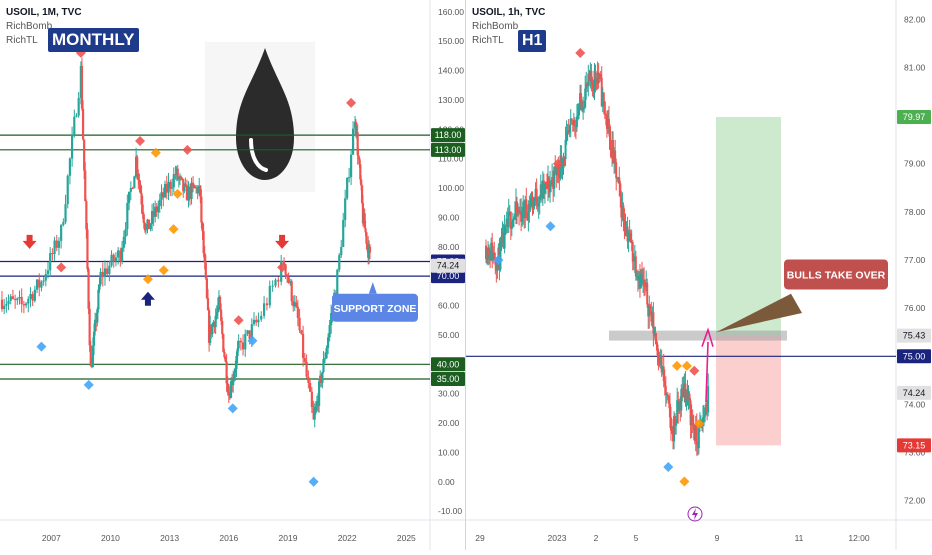 Image resolution: width=932 pixels, height=555 pixels. Describe the element at coordinates (717, 538) in the screenshot. I see `x-tick-label: 9` at that location.